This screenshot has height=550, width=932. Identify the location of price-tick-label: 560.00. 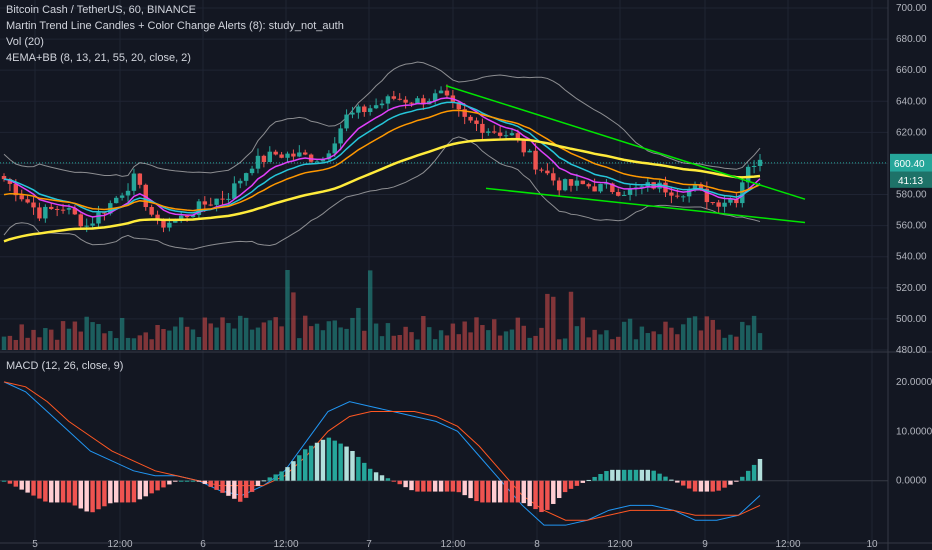
(911, 226).